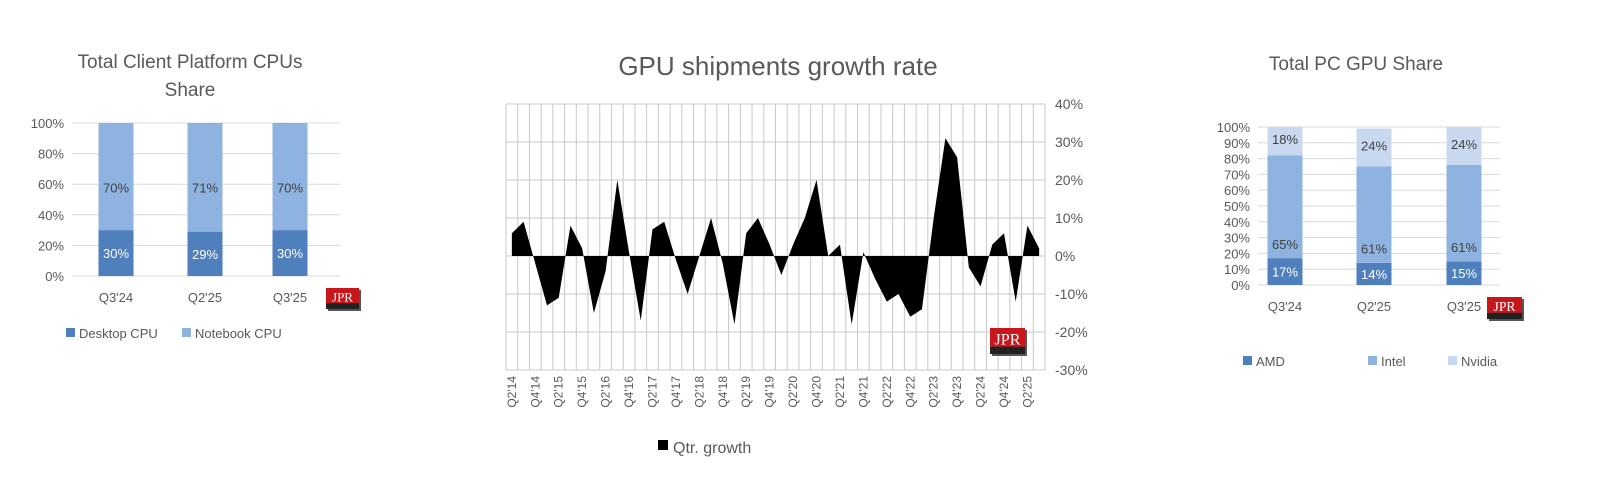 The width and height of the screenshot is (1600, 498). Describe the element at coordinates (1237, 143) in the screenshot. I see `y-tick-label: 90%` at that location.